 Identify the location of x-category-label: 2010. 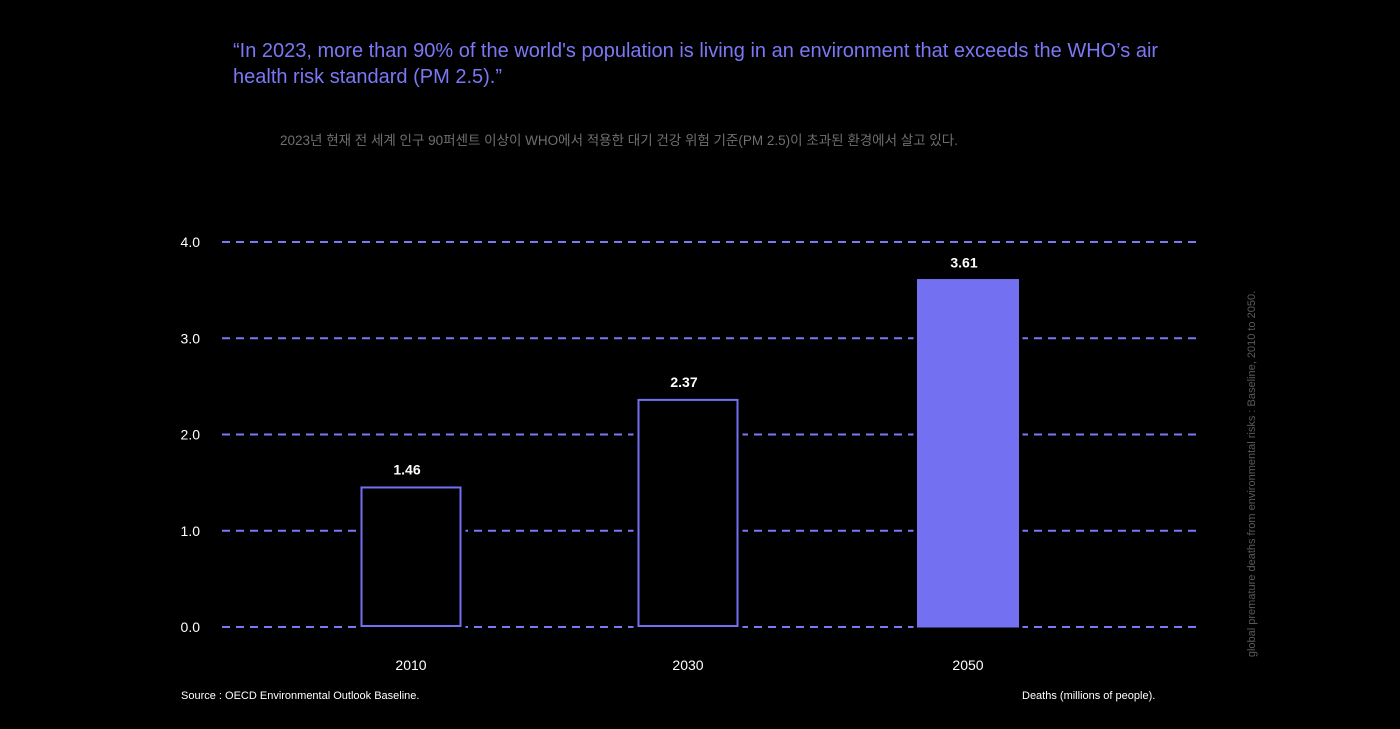
(410, 665).